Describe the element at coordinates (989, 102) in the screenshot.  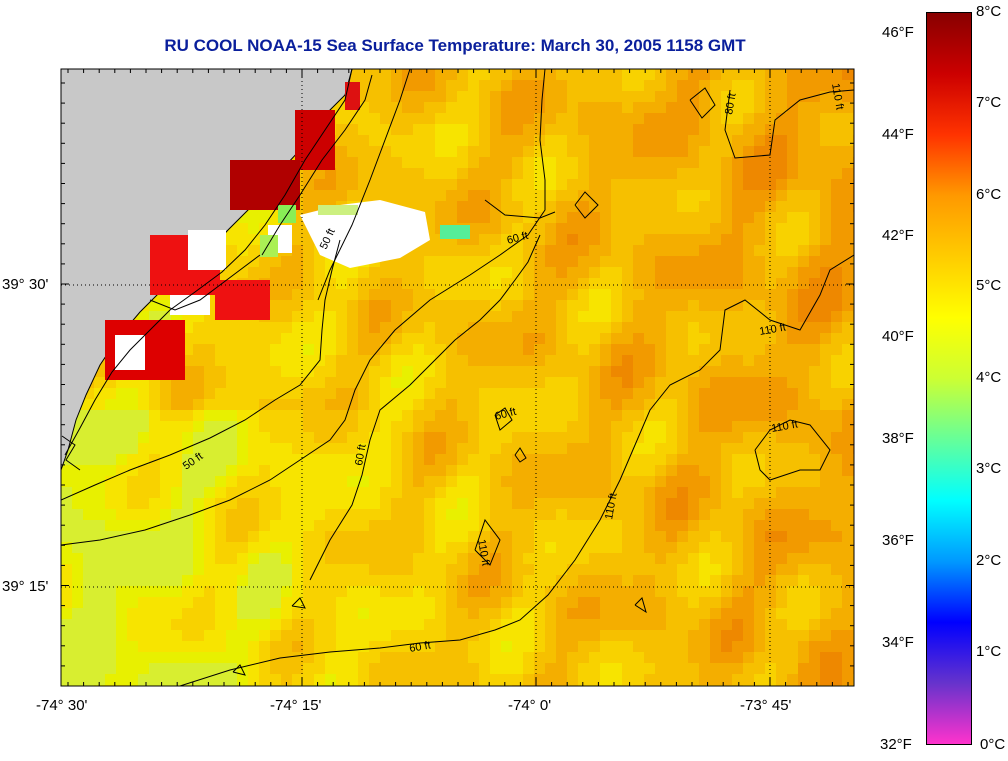
I see `colorbar-label-7c: 7°C` at that location.